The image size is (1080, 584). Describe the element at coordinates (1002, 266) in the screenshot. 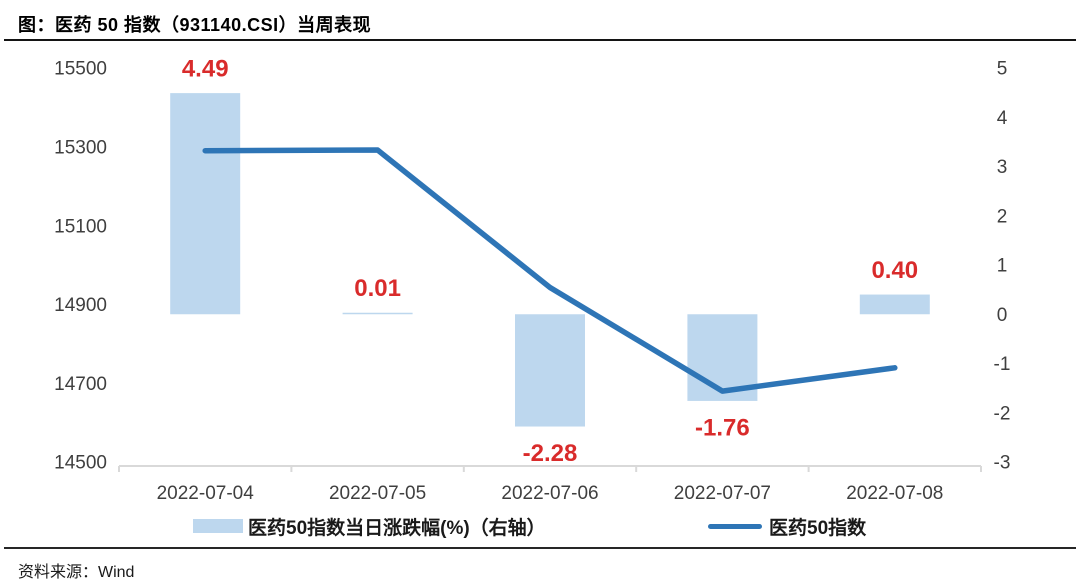

I see `right-axis-tick-label: 1` at that location.